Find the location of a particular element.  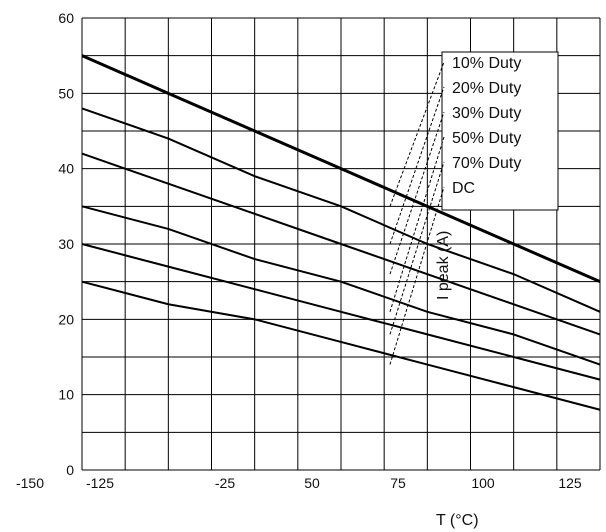

y-axis-label: I peak (A) is located at coordinates (443, 265).